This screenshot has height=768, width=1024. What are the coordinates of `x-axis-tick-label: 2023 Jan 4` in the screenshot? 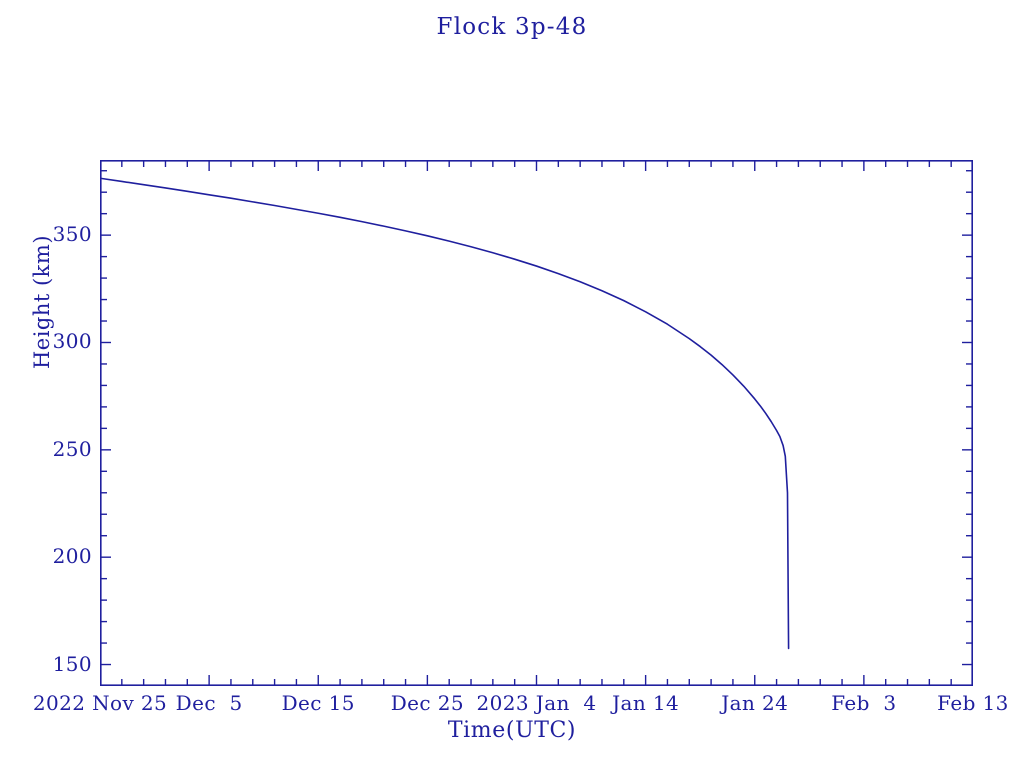 It's located at (536, 703).